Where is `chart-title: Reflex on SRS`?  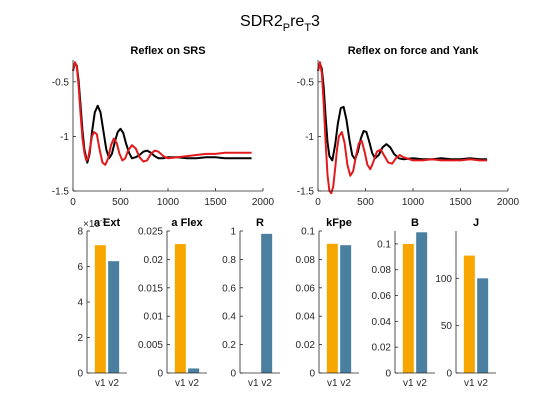
chart-title: Reflex on SRS is located at coordinates (167, 51).